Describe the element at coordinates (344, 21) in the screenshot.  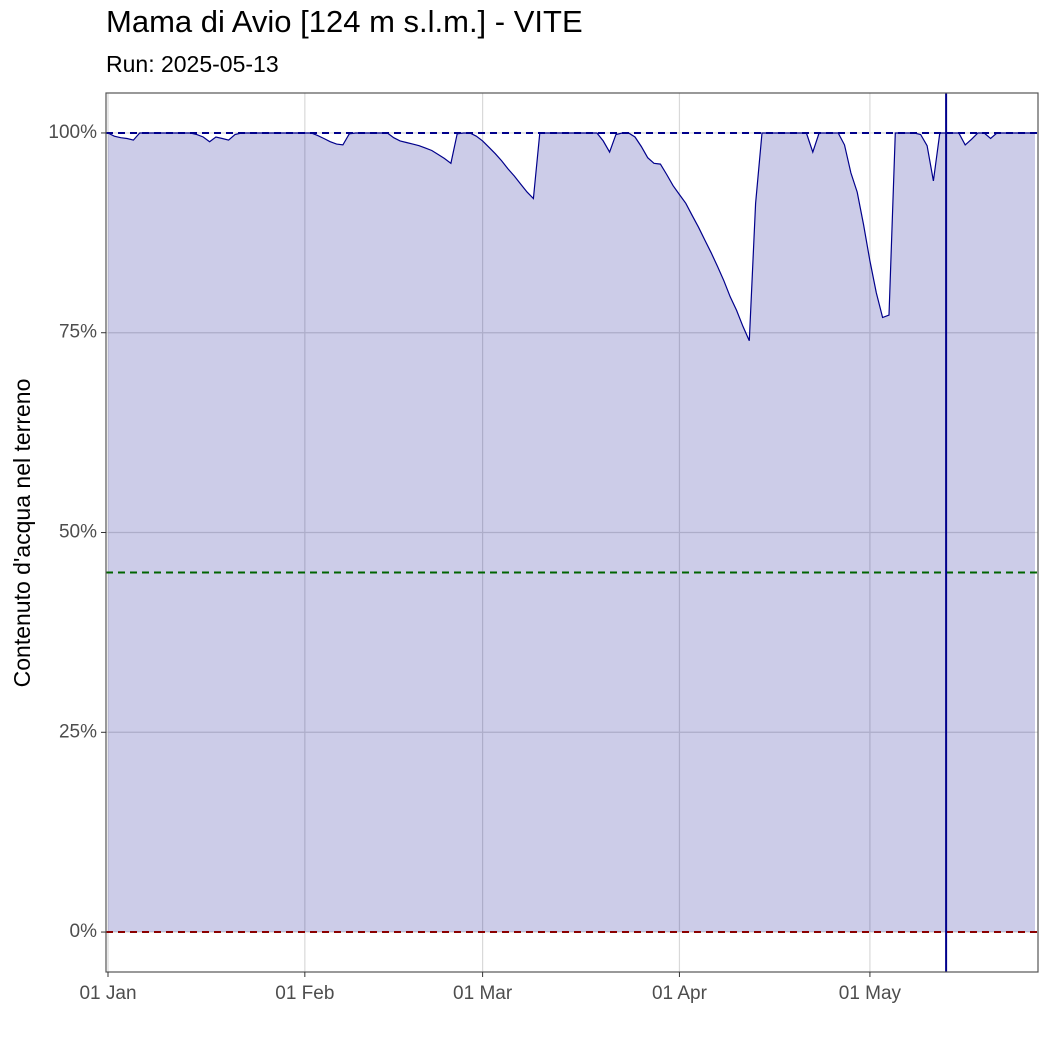
I see `chart-title: Mama di Avio [124 m s.l.m.] - VITE` at that location.